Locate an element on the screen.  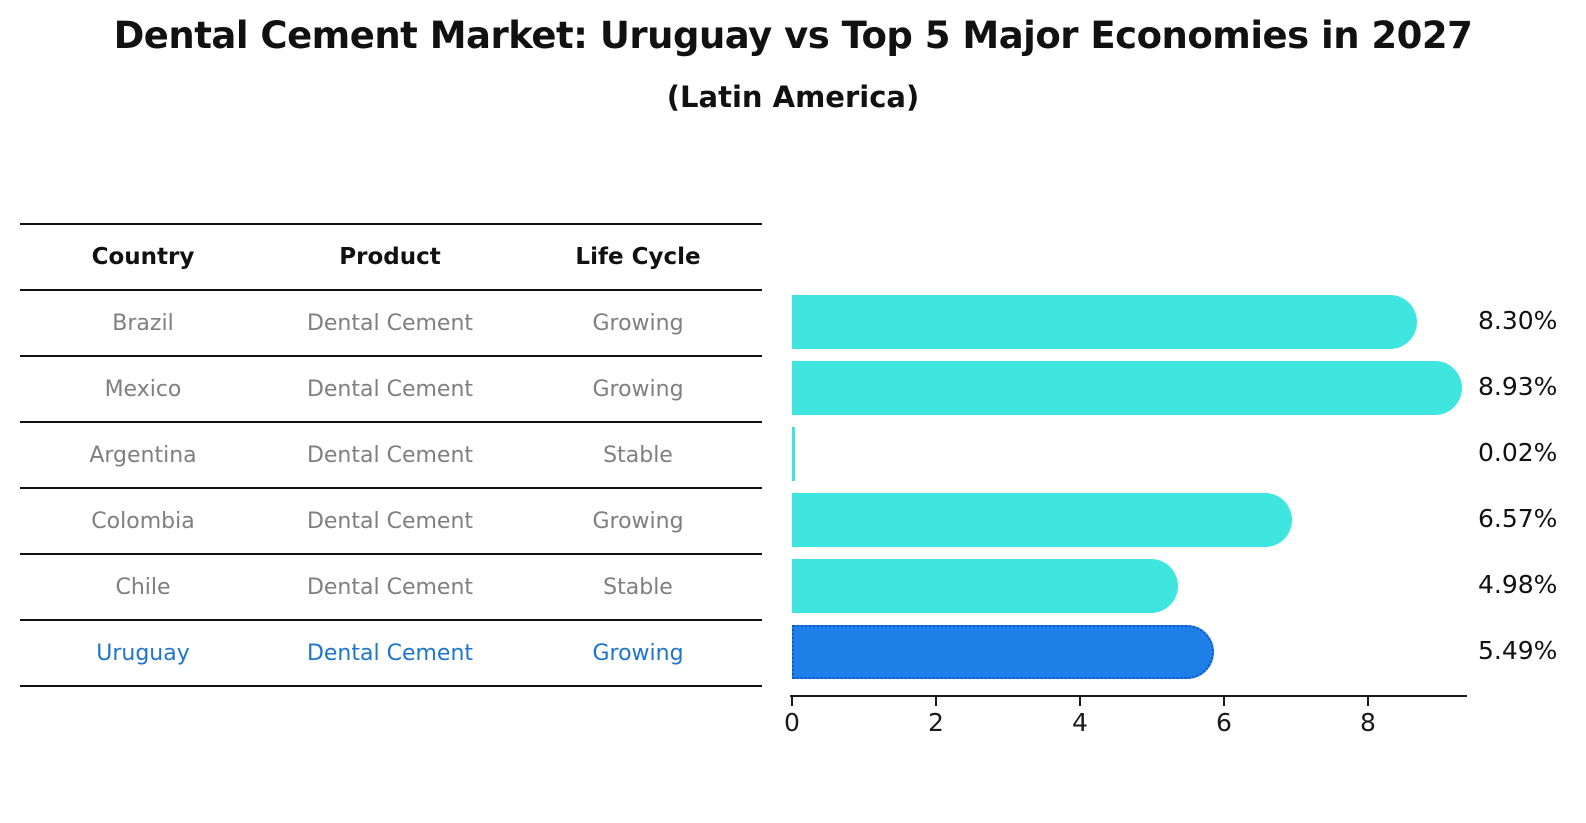
bar-value-label-uruguay: 5.49% is located at coordinates (1518, 650).